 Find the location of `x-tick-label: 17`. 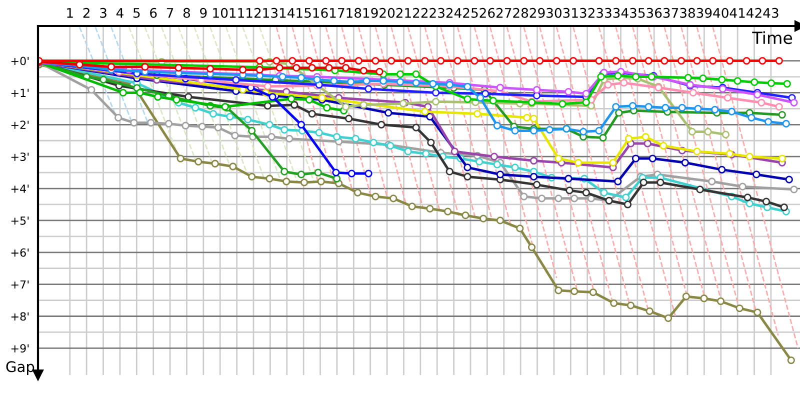

x-tick-label: 17 is located at coordinates (337, 13).